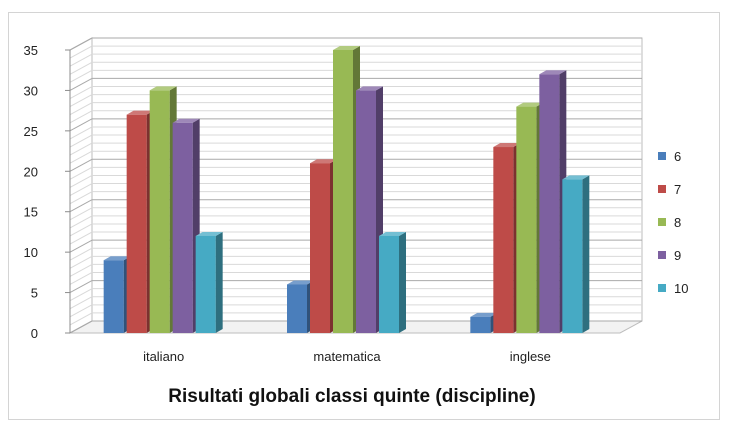 This screenshot has width=731, height=431. What do you see at coordinates (163, 356) in the screenshot?
I see `x-tick-label: italiano` at bounding box center [163, 356].